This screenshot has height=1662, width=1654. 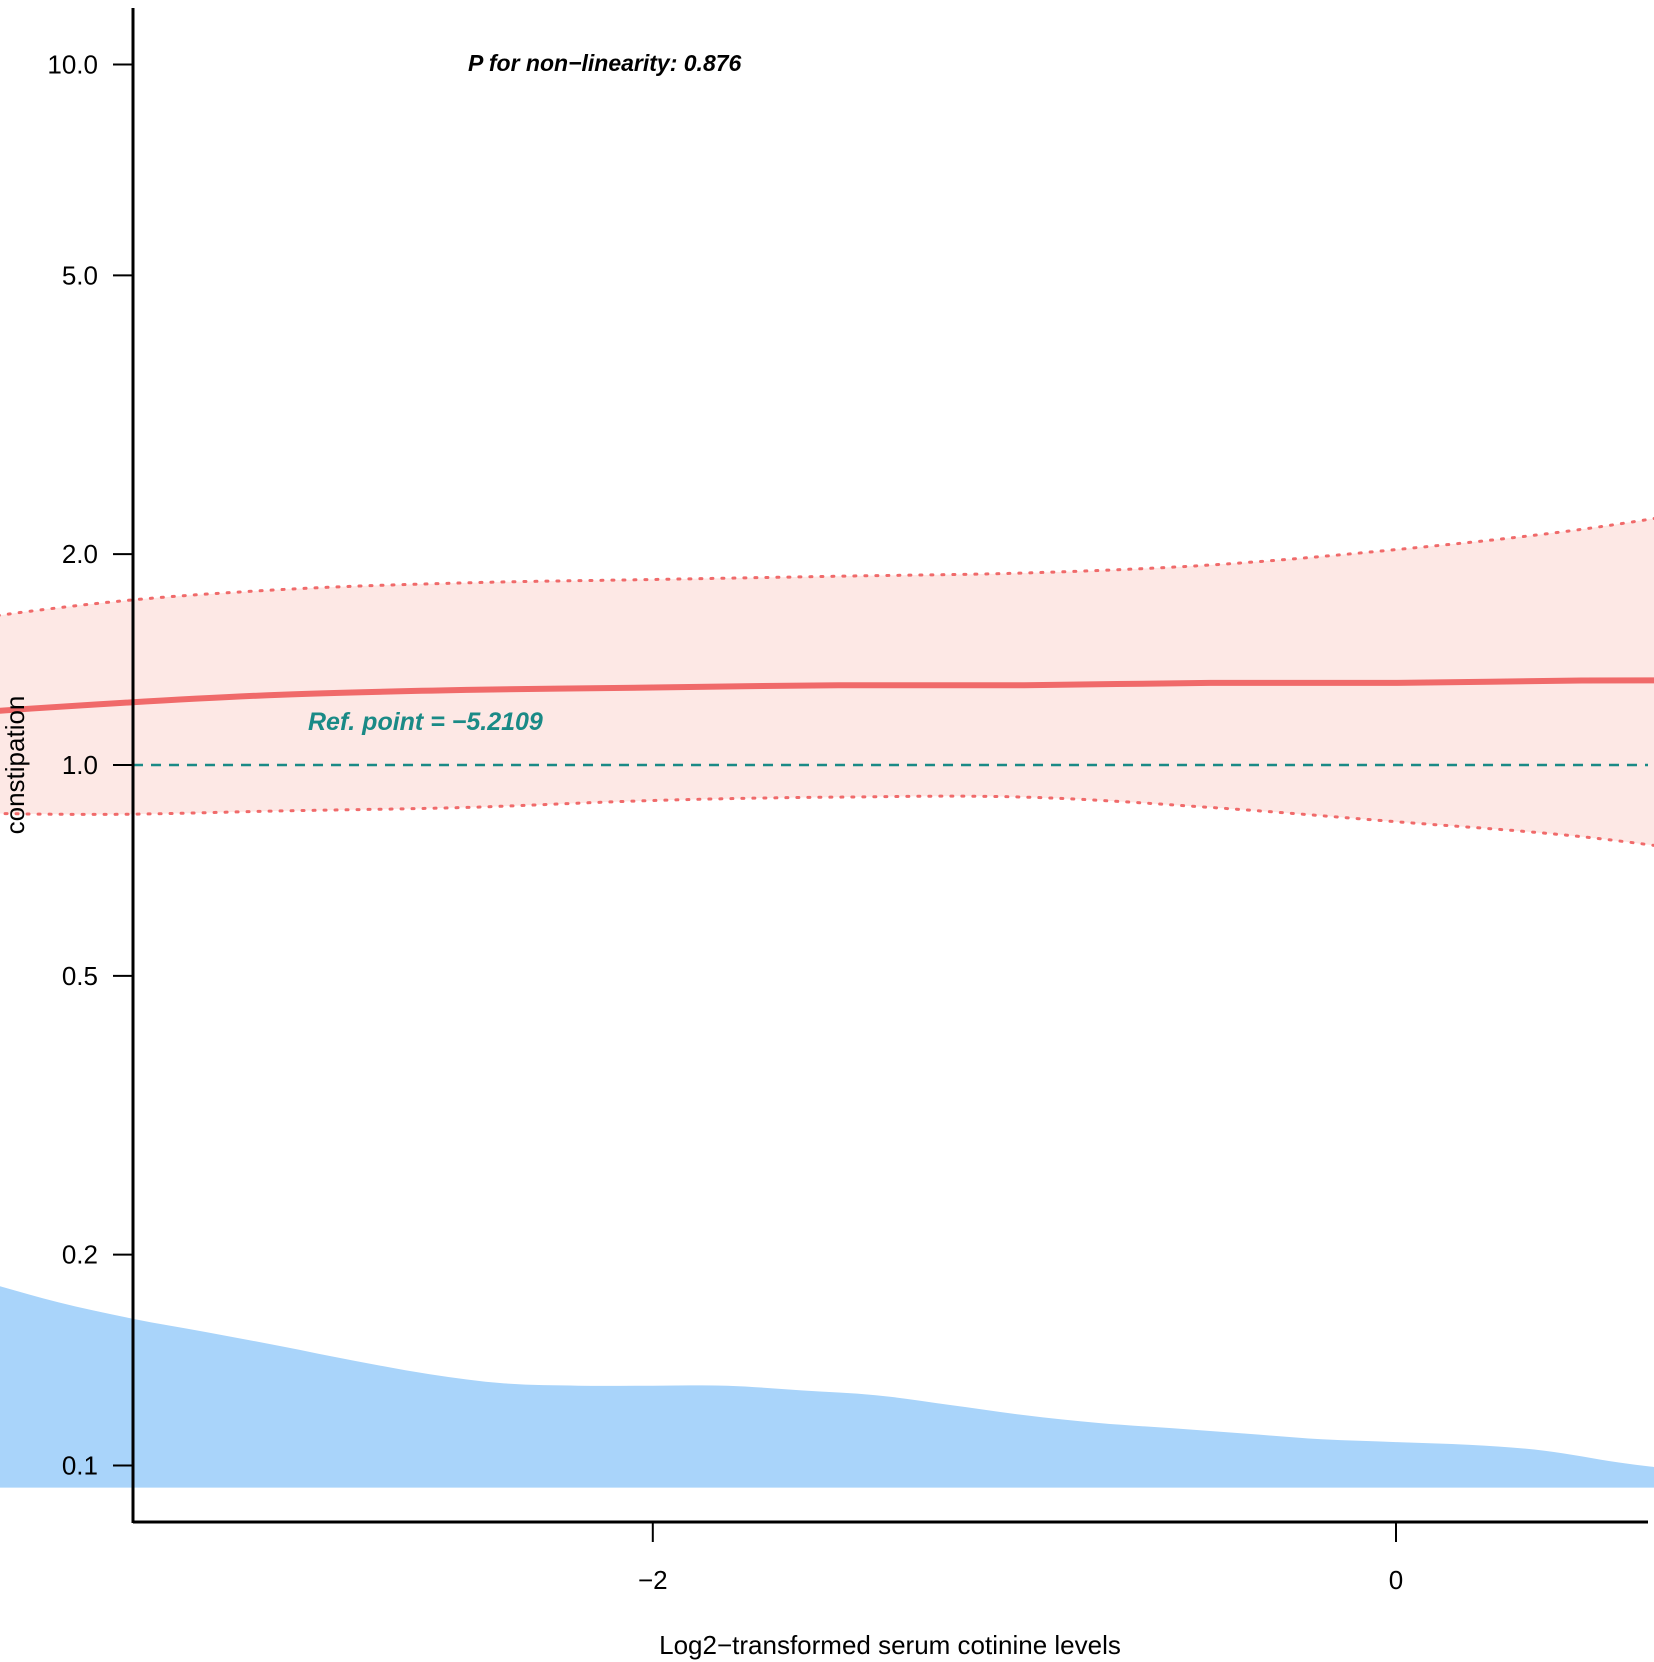 What do you see at coordinates (890, 765) in the screenshot?
I see `reference-lines` at bounding box center [890, 765].